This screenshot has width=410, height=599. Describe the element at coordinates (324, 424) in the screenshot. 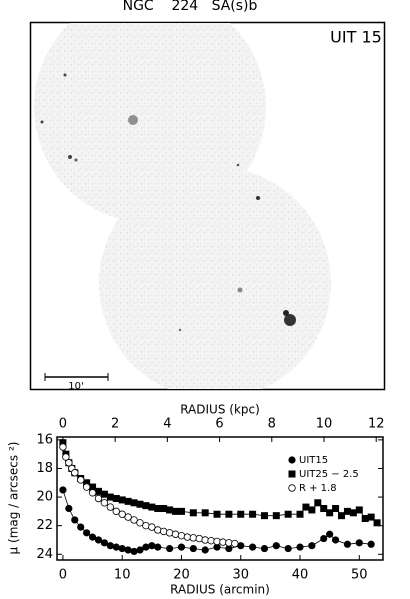

I see `x2-tick-label: 10` at that location.